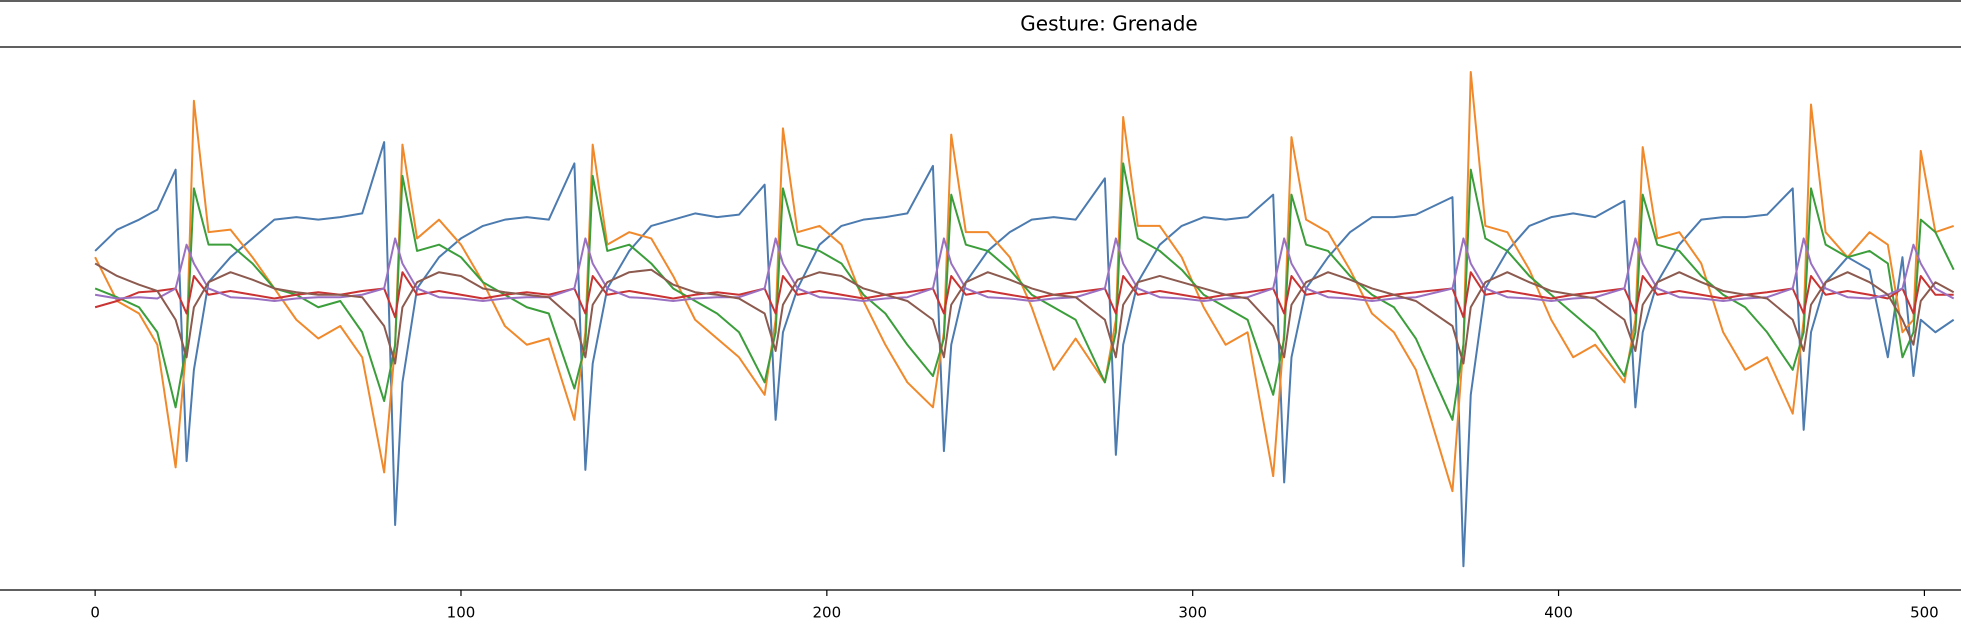 This screenshot has width=1961, height=635. Describe the element at coordinates (461, 613) in the screenshot. I see `x-tick-label: 100` at that location.